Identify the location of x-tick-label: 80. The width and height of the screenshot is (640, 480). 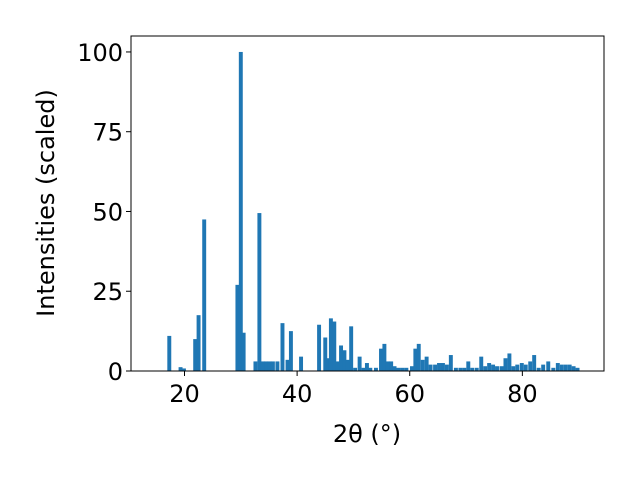
(522, 394).